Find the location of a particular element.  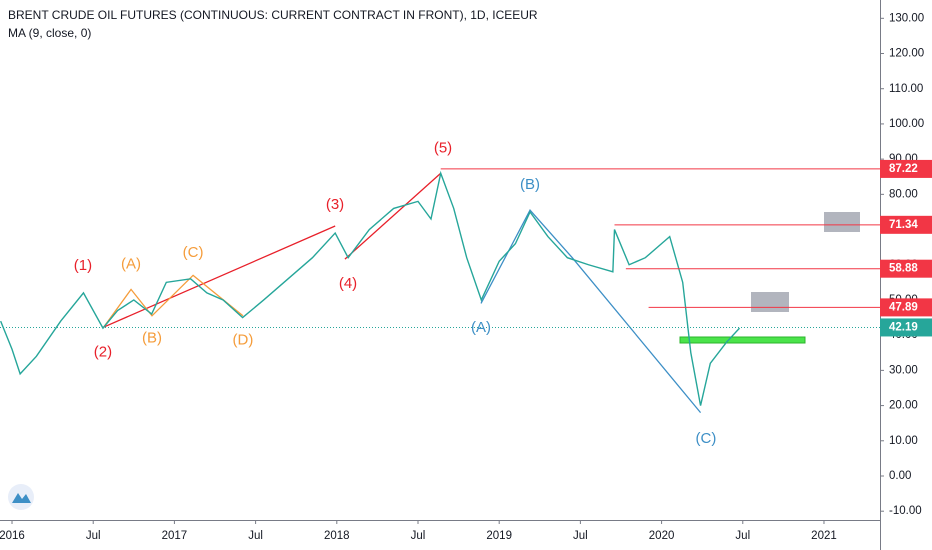

wave-label: (2) is located at coordinates (103, 352).